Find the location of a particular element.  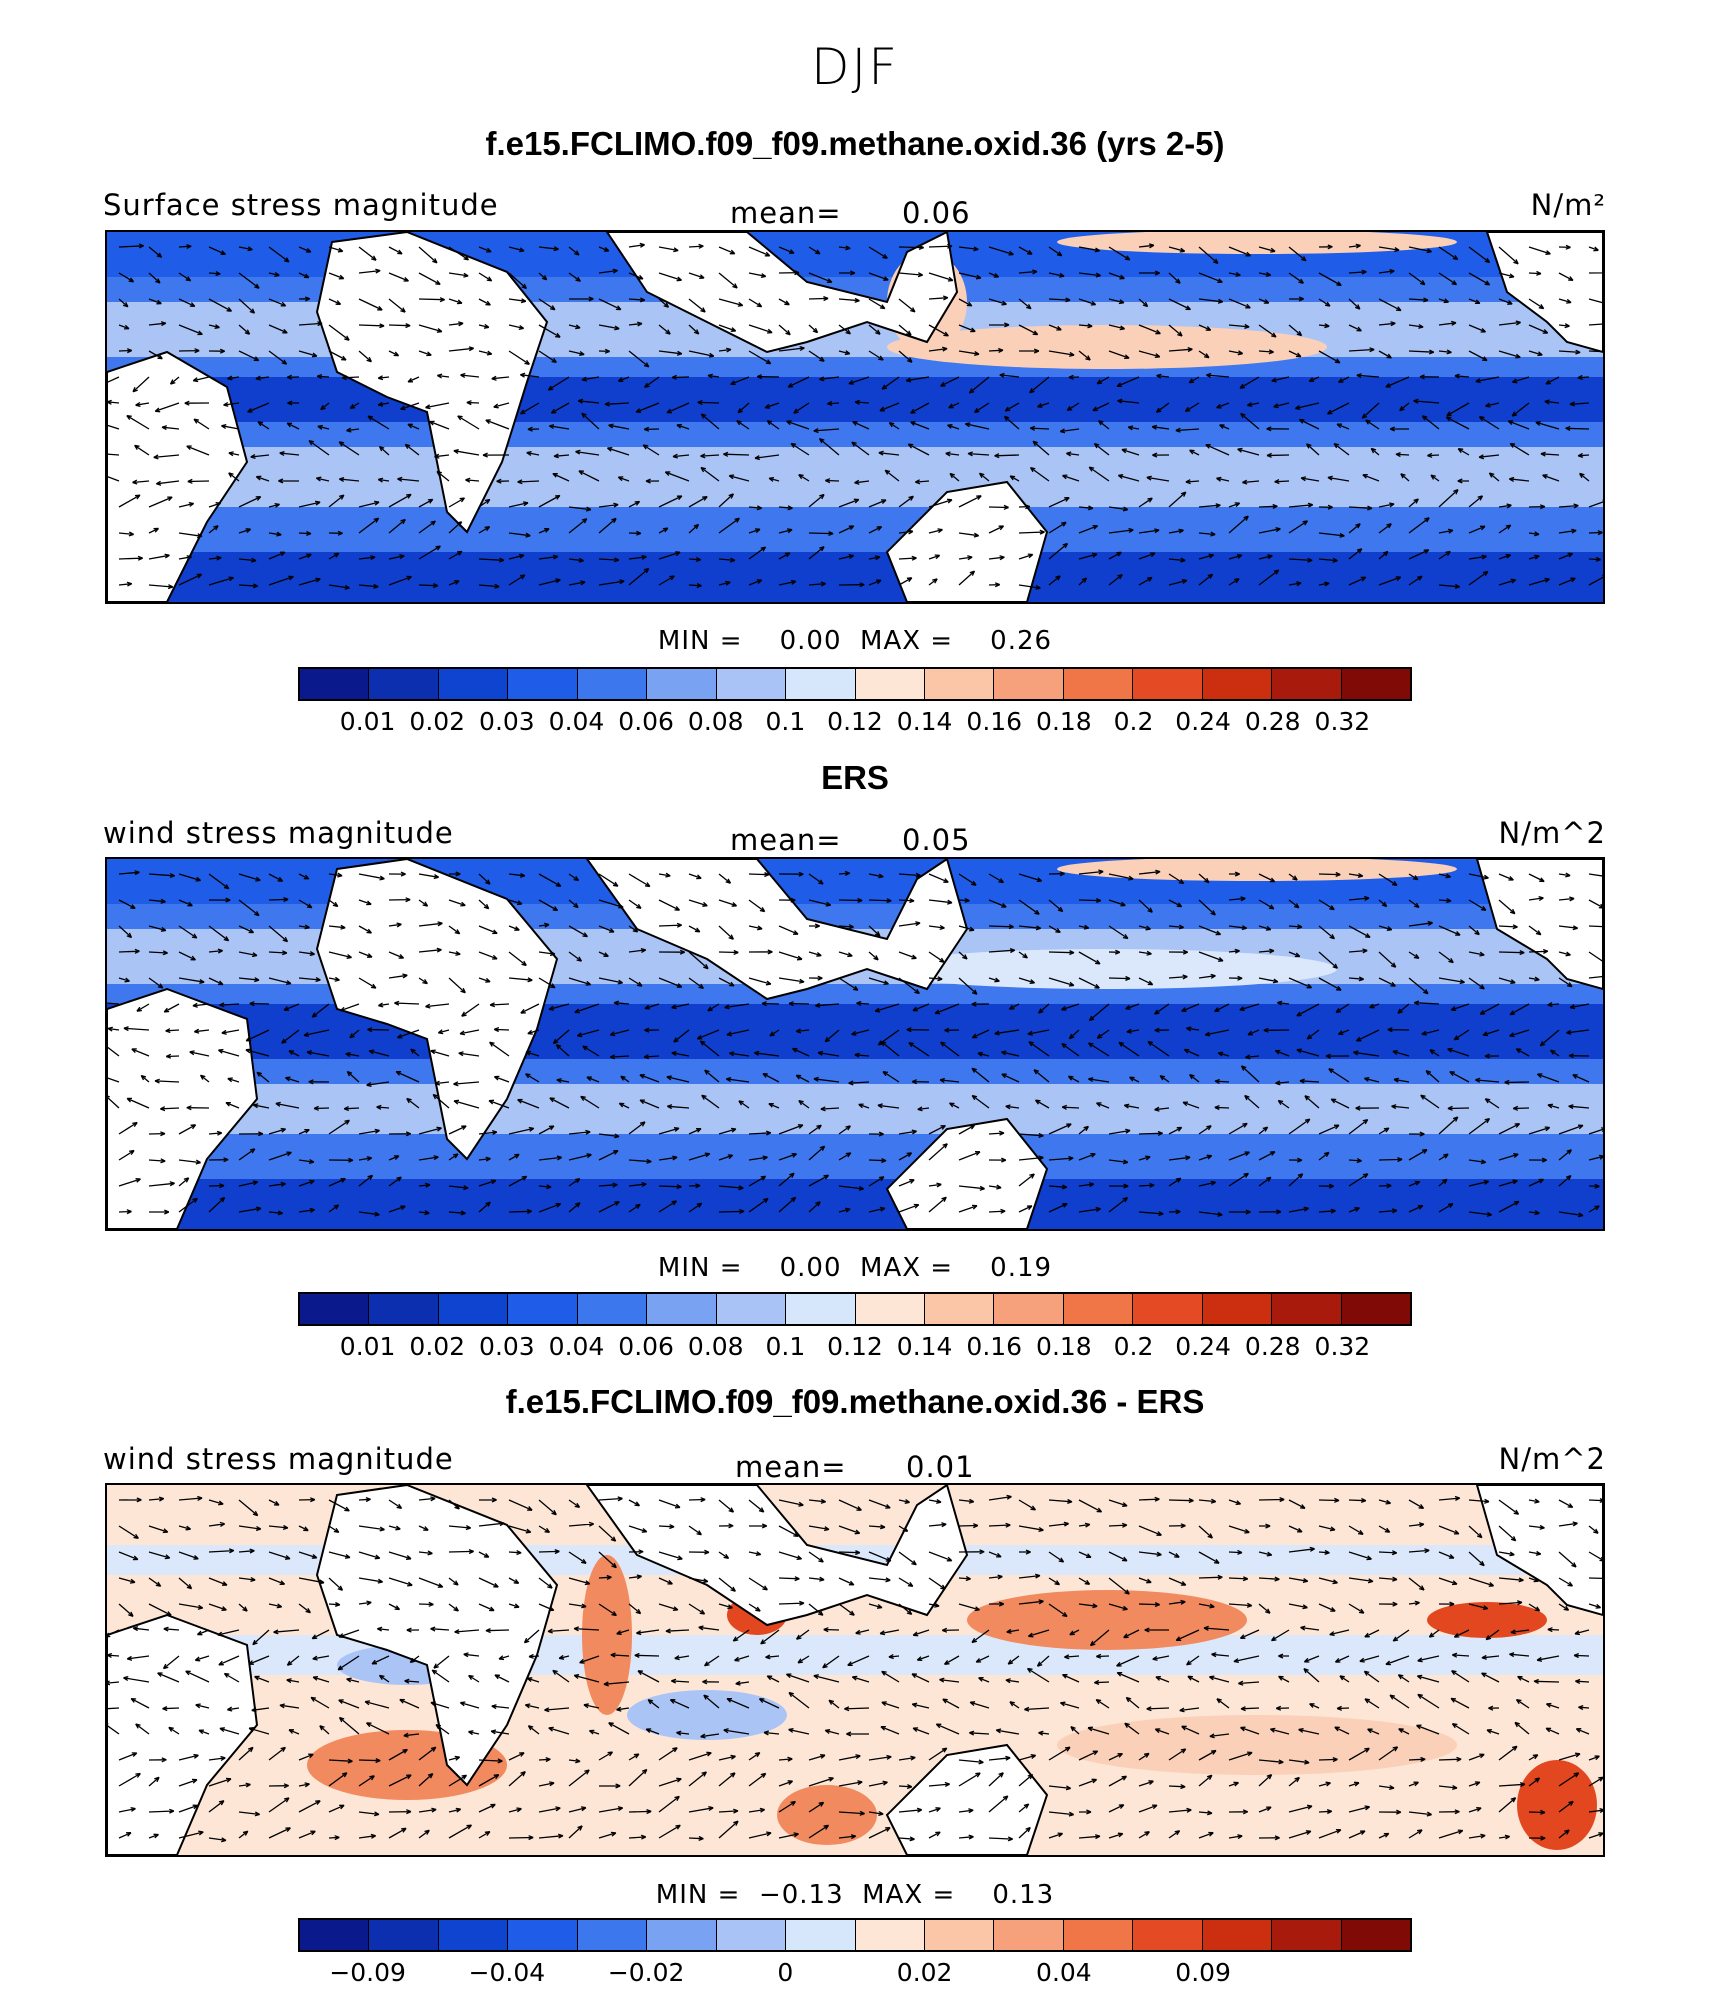

colorbar-tick-label: 0.16 is located at coordinates (994, 721).